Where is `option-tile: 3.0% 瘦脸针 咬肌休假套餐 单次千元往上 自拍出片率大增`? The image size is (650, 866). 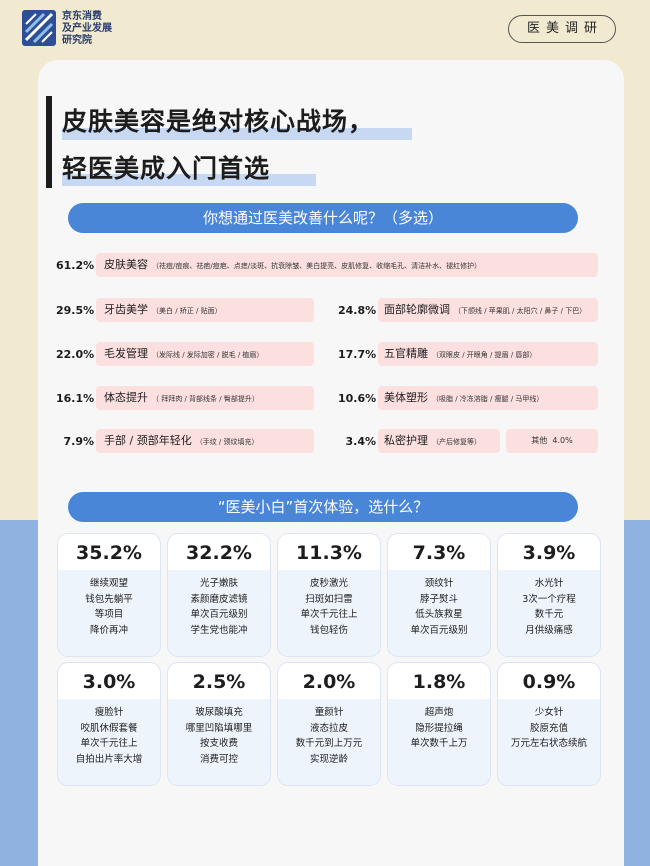 option-tile: 3.0% 瘦脸针 咬肌休假套餐 单次千元往上 自拍出片率大增 is located at coordinates (109, 724).